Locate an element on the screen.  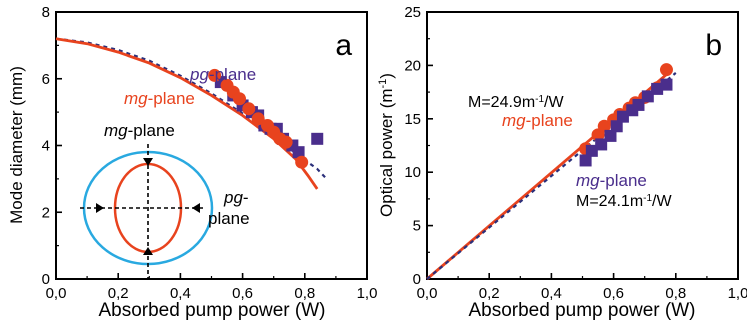
y-tick-label-b: 20 is located at coordinates (412, 65).